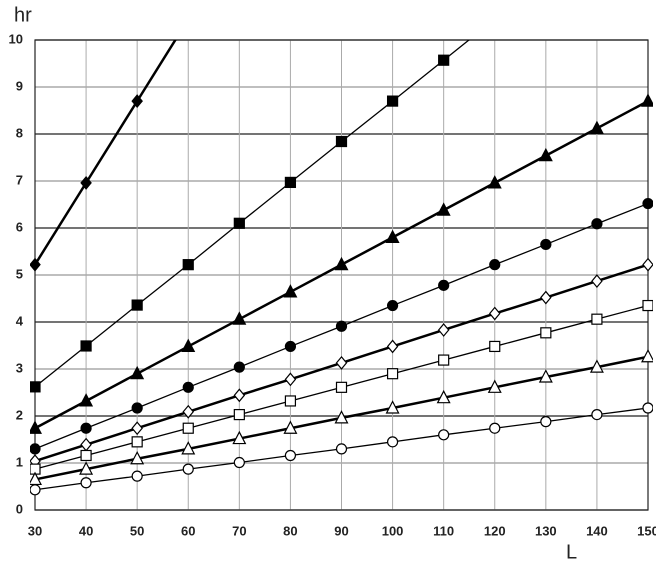 This screenshot has height=570, width=656. What do you see at coordinates (19, 179) in the screenshot?
I see `y-tick-label: 7` at bounding box center [19, 179].